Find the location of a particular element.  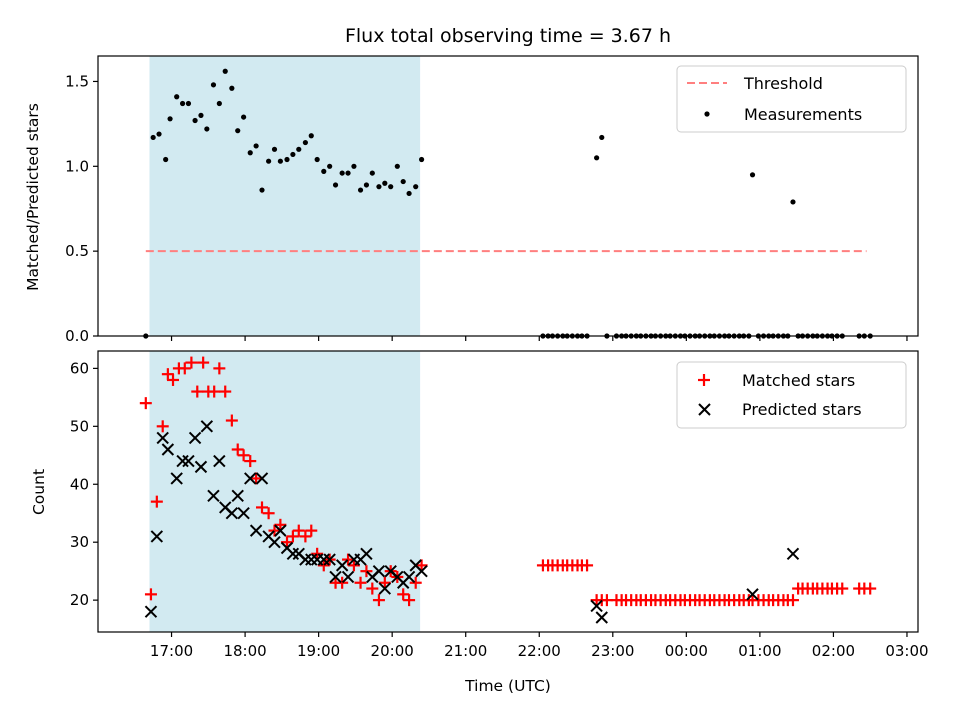

x-tick-label: 18:00 is located at coordinates (244, 651).